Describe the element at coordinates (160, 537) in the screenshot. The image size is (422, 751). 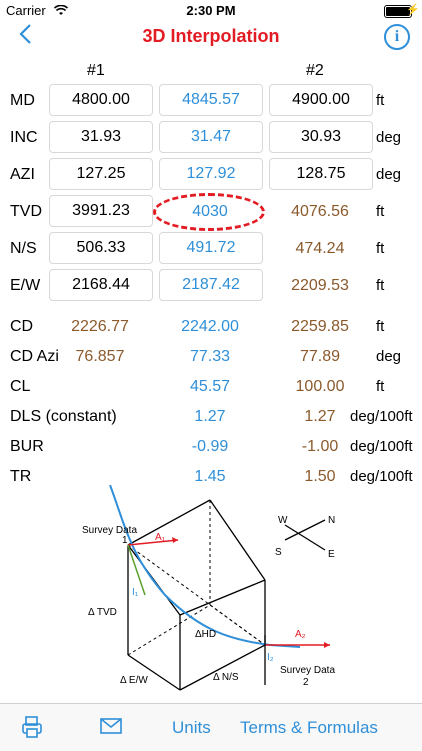
I see `a1-label: A₁` at that location.